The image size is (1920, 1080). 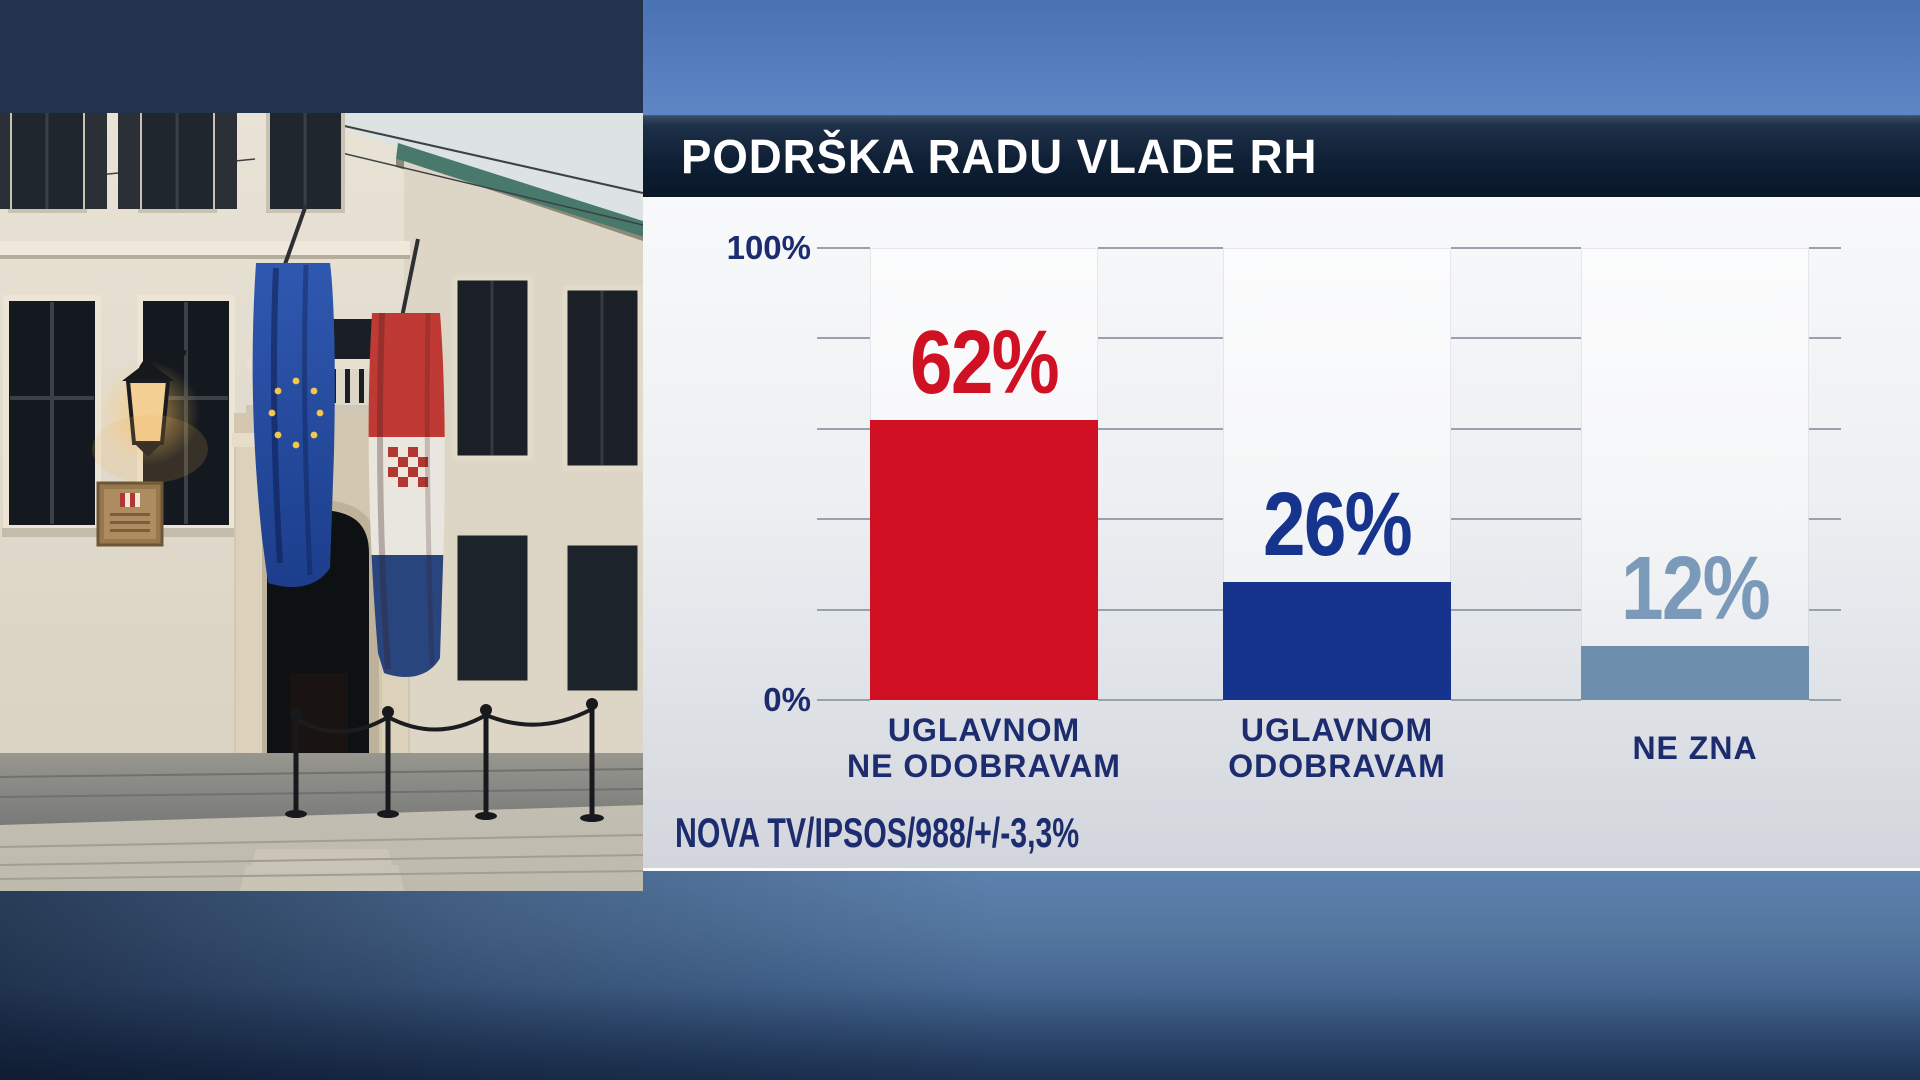 I want to click on category-label-line: ODOBRAVAM, so click(x=1337, y=766).